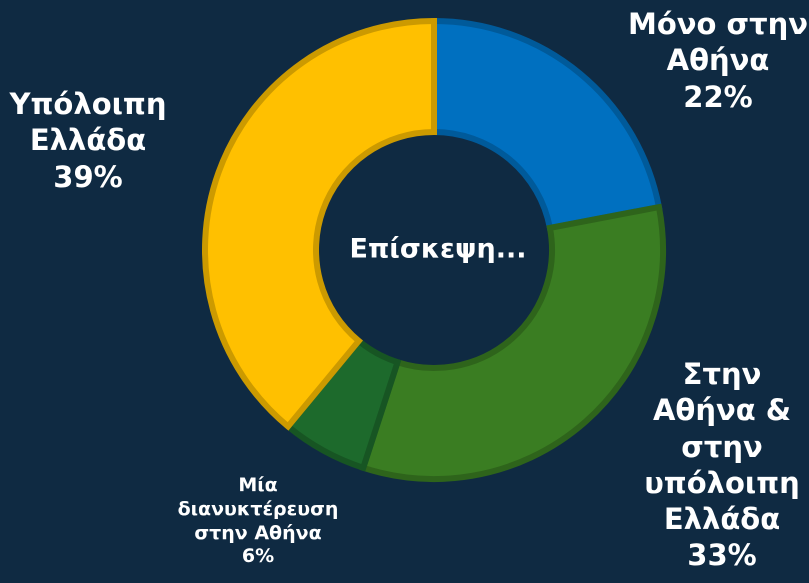 This screenshot has height=583, width=809. What do you see at coordinates (547, 124) in the screenshot?
I see `donut-segment` at bounding box center [547, 124].